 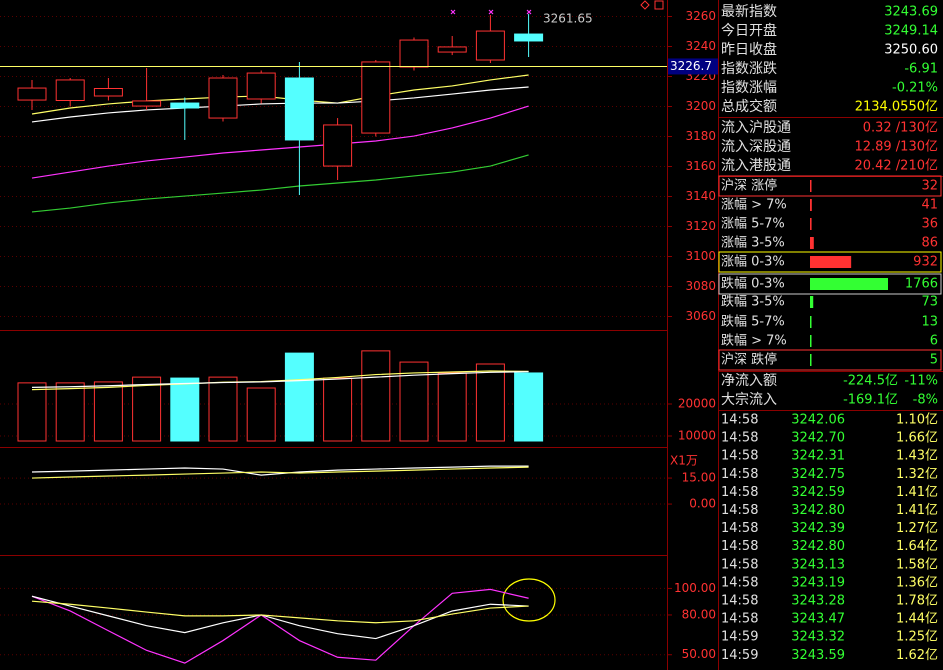 I want to click on panel-text: 大宗流入, so click(x=749, y=400).